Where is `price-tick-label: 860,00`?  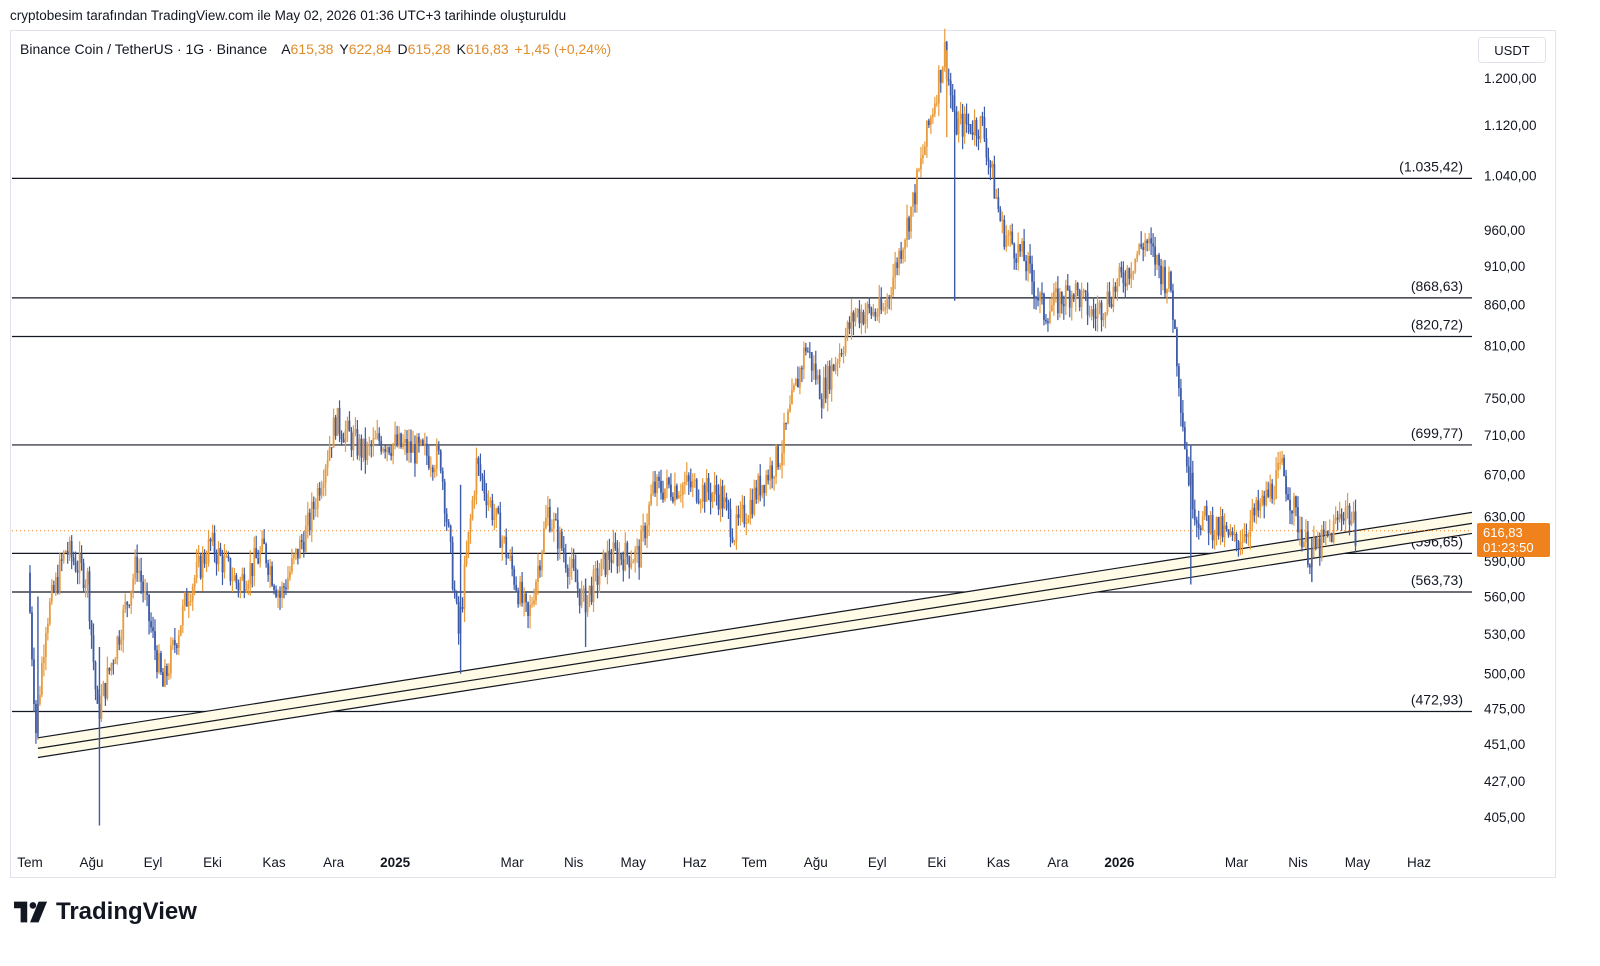
price-tick-label: 860,00 is located at coordinates (1504, 305).